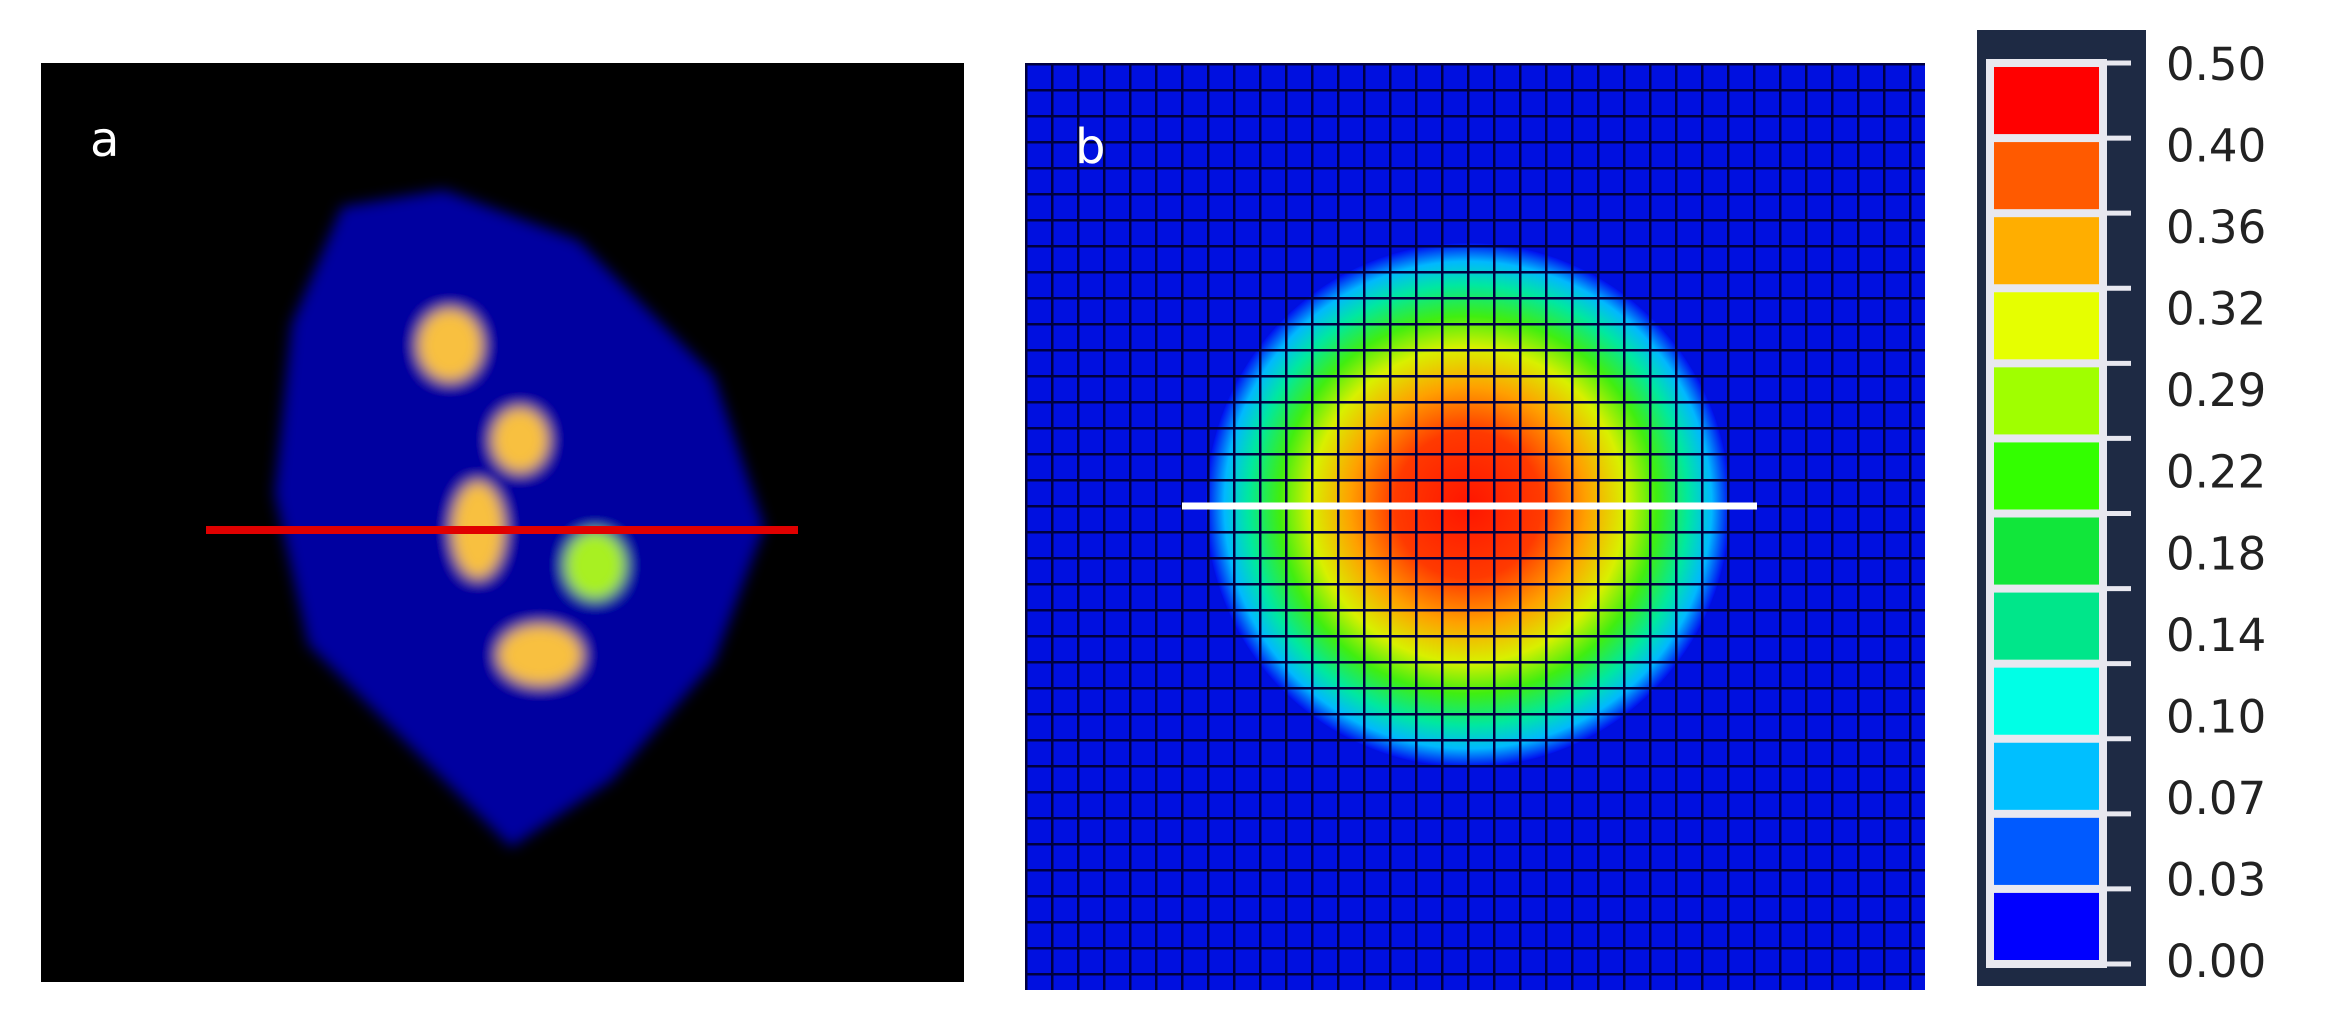  Describe the element at coordinates (2216, 798) in the screenshot. I see `colorbar-tick-label: 0.07` at that location.